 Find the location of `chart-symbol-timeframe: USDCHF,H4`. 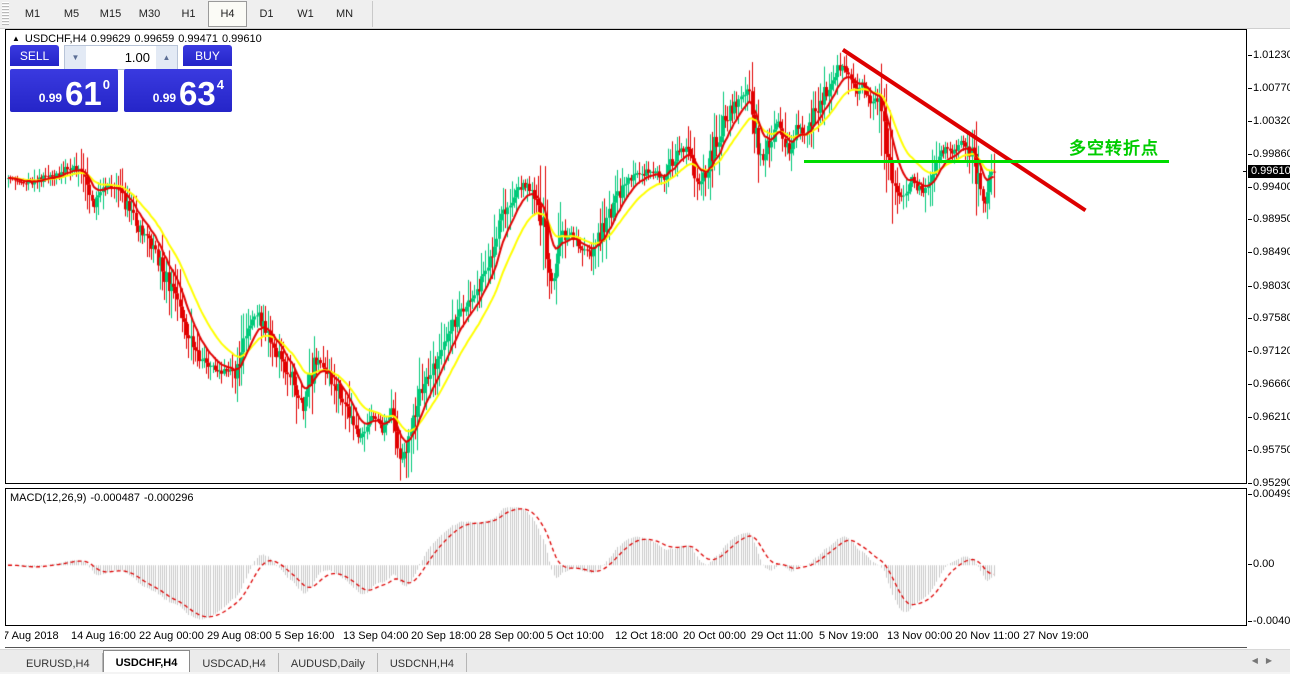

chart-symbol-timeframe: USDCHF,H4 is located at coordinates (55, 39).